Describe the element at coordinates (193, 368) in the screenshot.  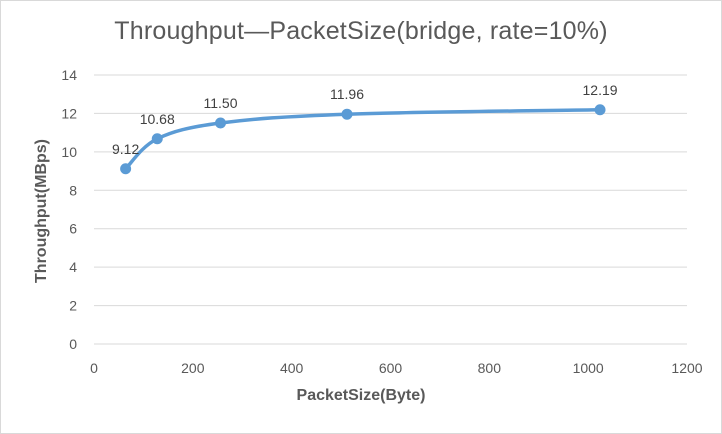
I see `x-tick-label: 200` at that location.